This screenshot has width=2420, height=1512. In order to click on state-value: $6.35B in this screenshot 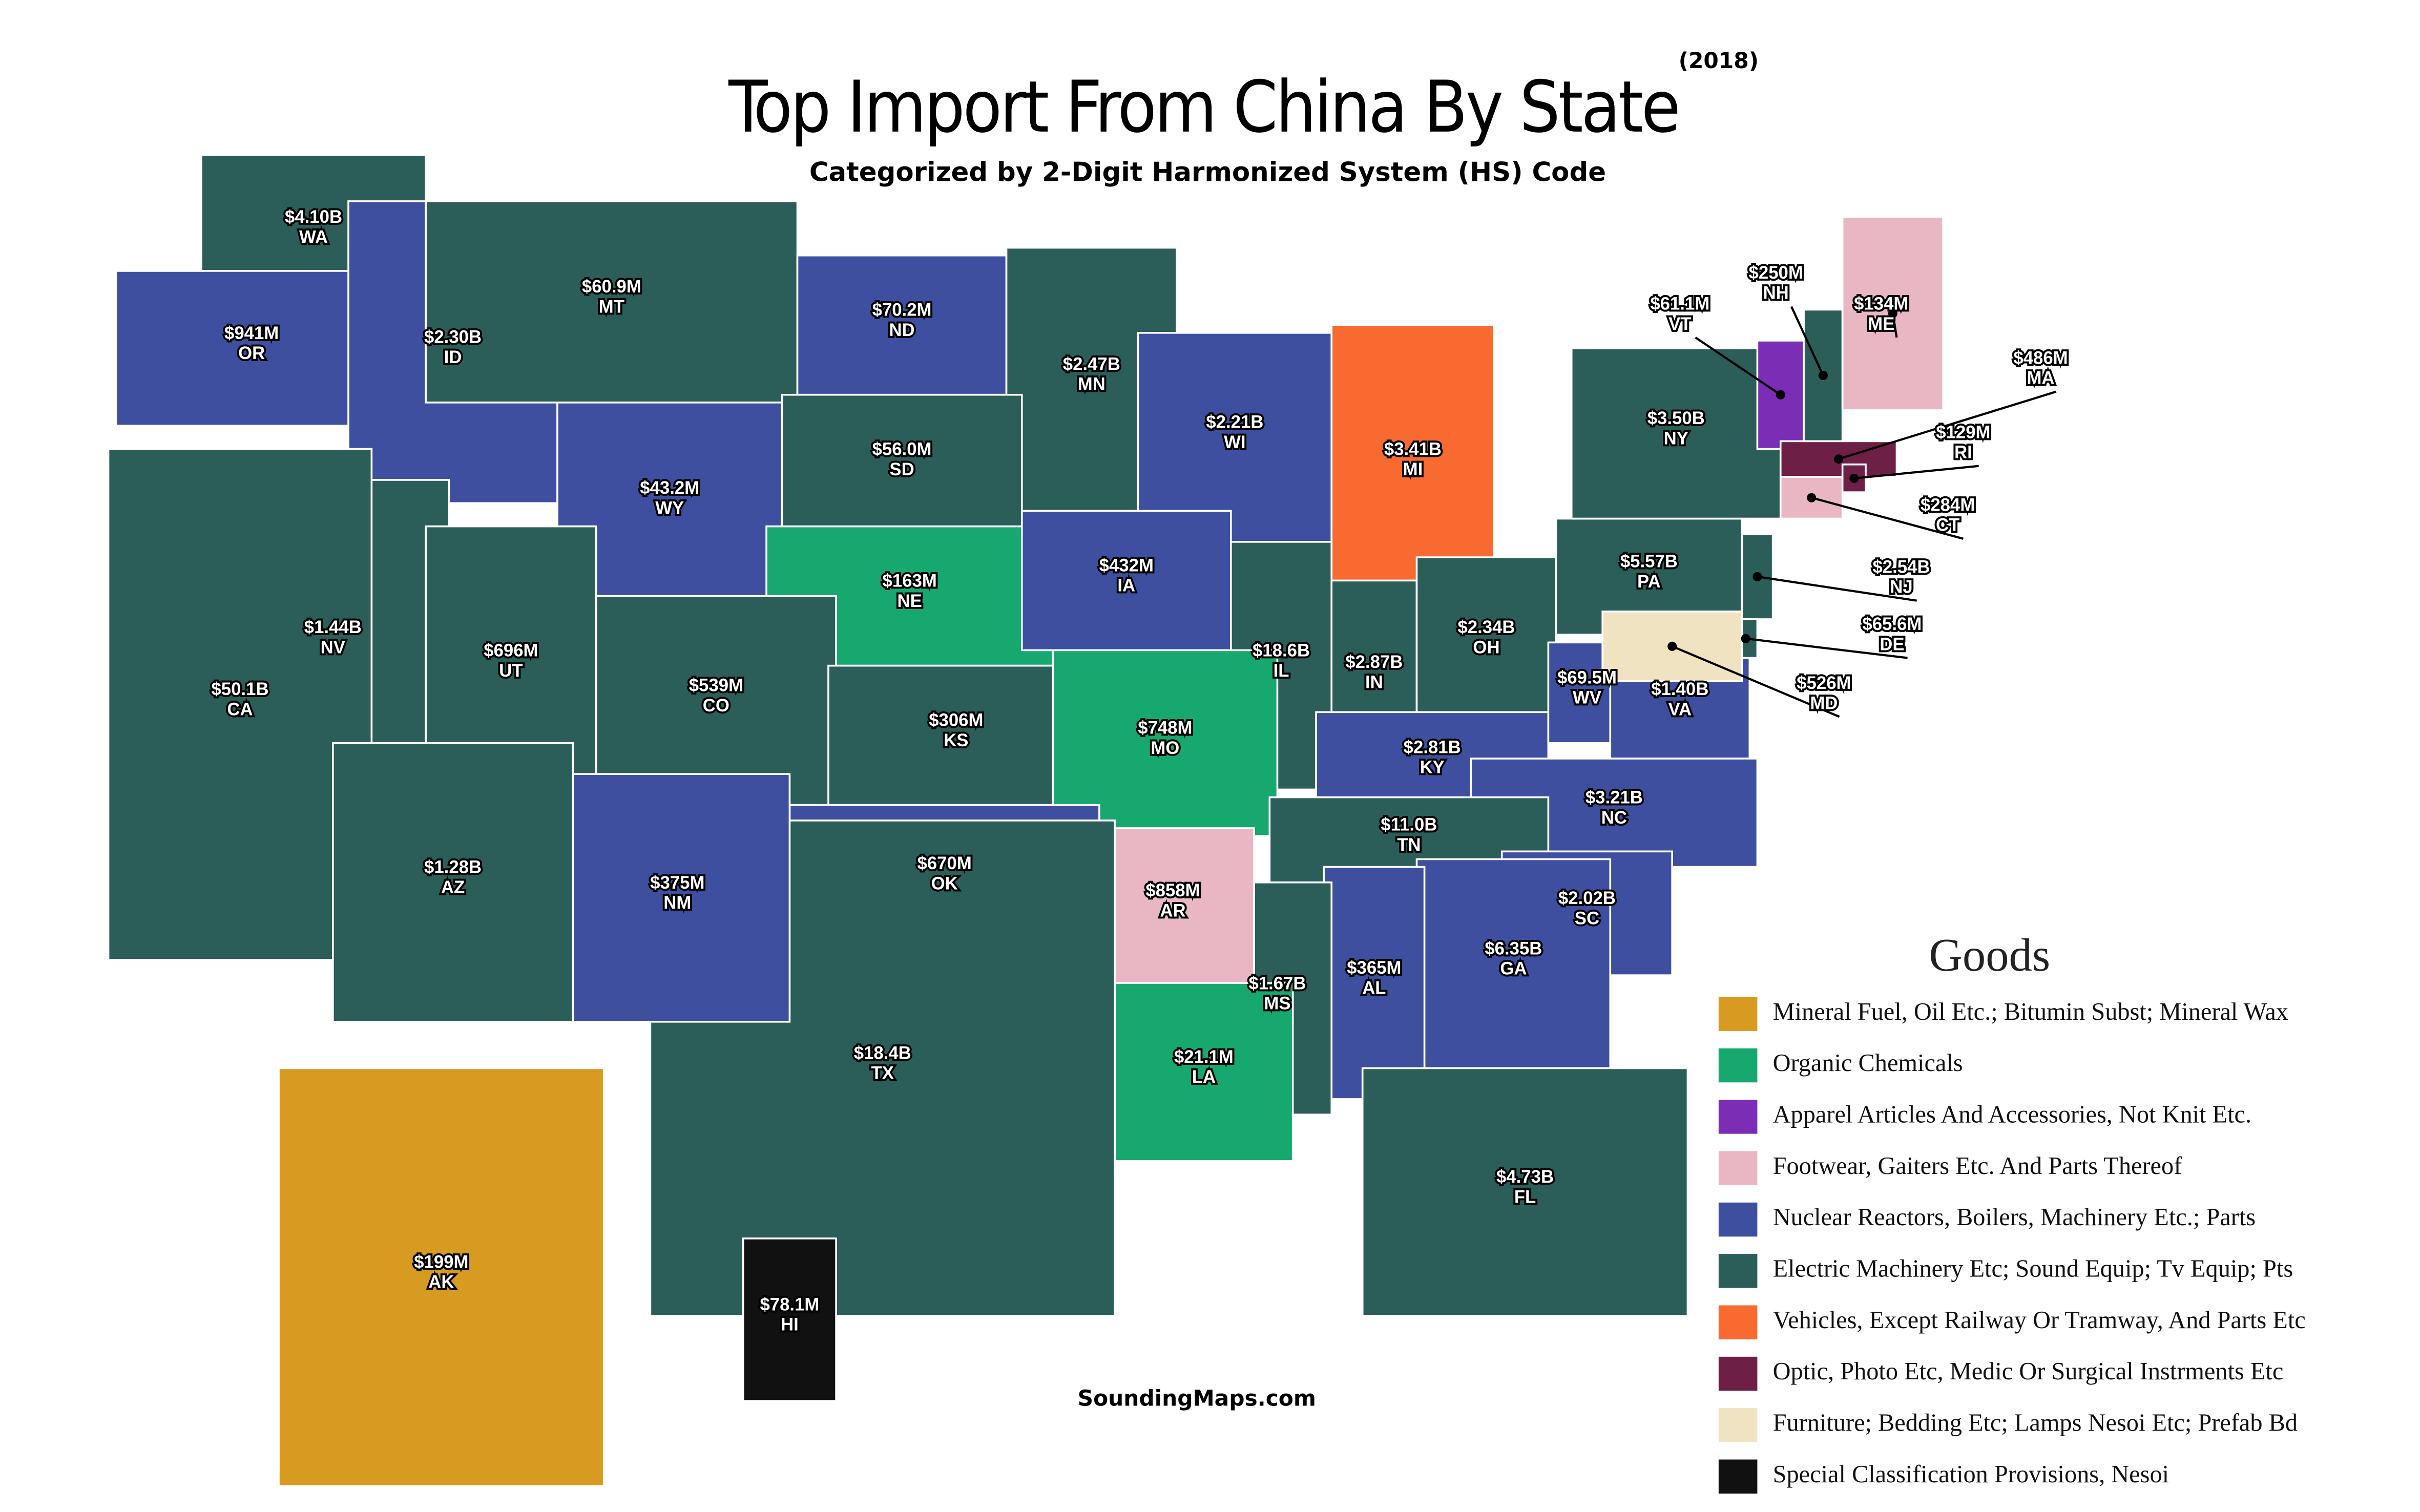, I will do `click(1513, 948)`.